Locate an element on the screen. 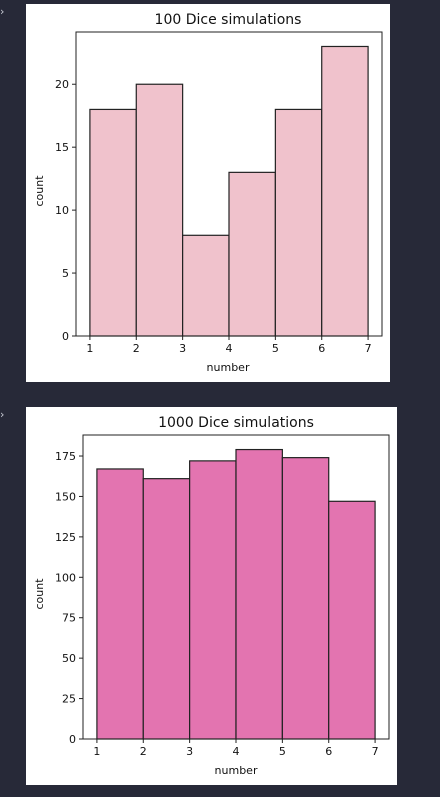  y-tick-label: 100 is located at coordinates (65, 577).